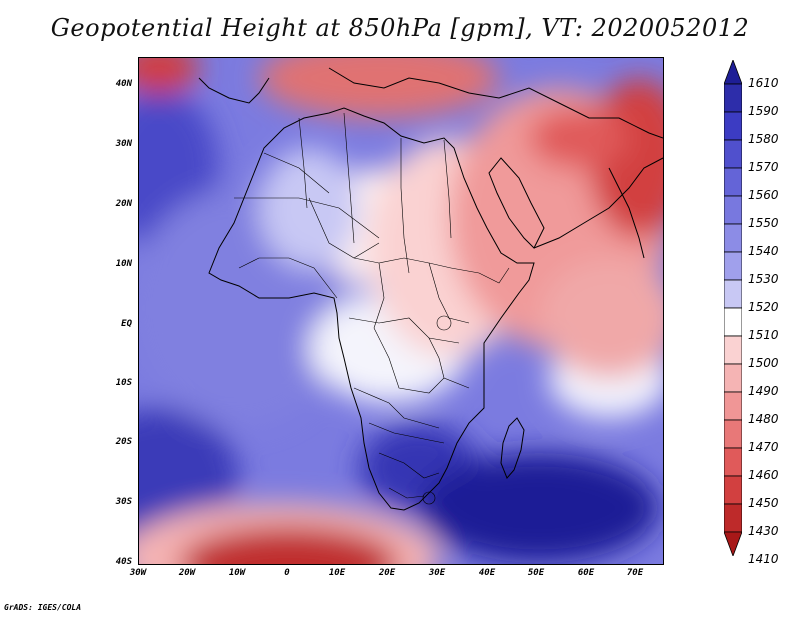  Describe the element at coordinates (123, 442) in the screenshot. I see `lat-label-20s: 20S` at that location.